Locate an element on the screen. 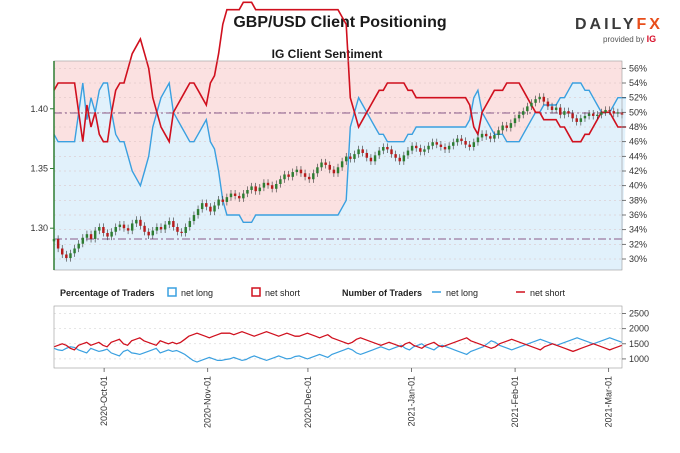 This screenshot has width=680, height=453. pct-tick-label: 36% is located at coordinates (638, 215).